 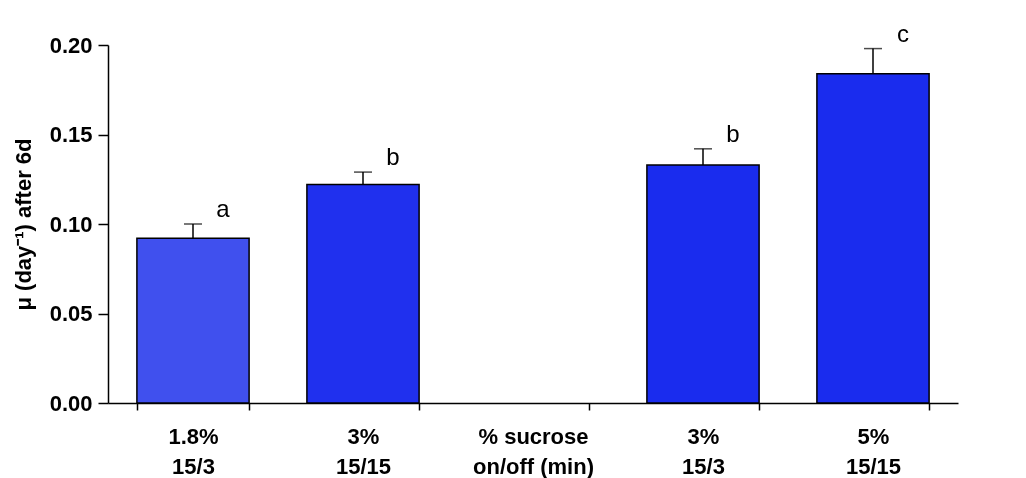 I want to click on x-tick-label: 1.8% 15/3, so click(x=193, y=450).